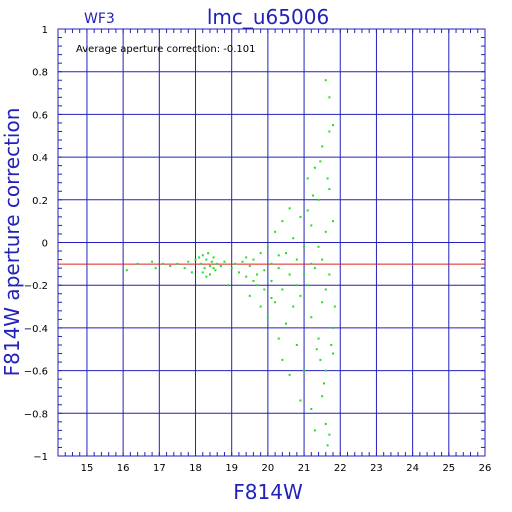  Describe the element at coordinates (36, 372) in the screenshot. I see `y-tick-label: −0.6` at that location.